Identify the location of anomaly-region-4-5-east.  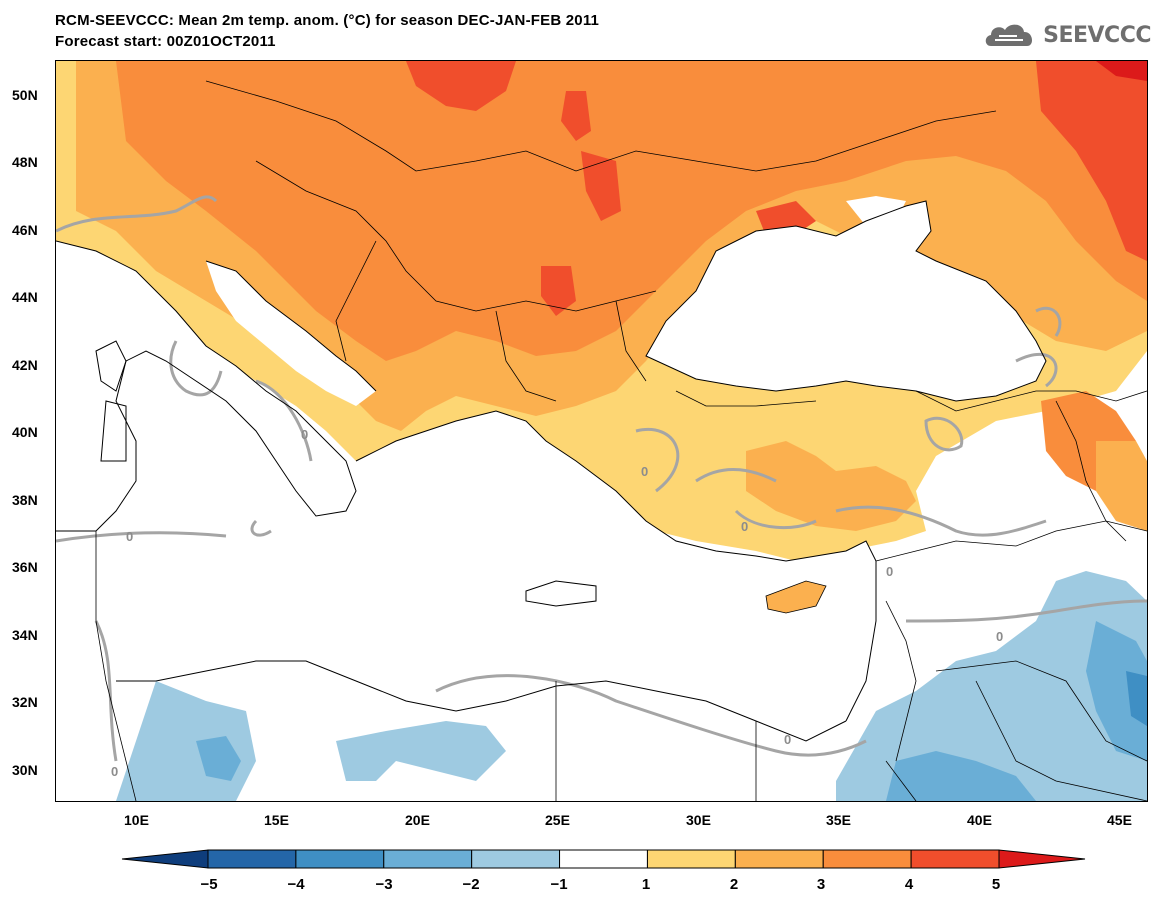
(1091, 161).